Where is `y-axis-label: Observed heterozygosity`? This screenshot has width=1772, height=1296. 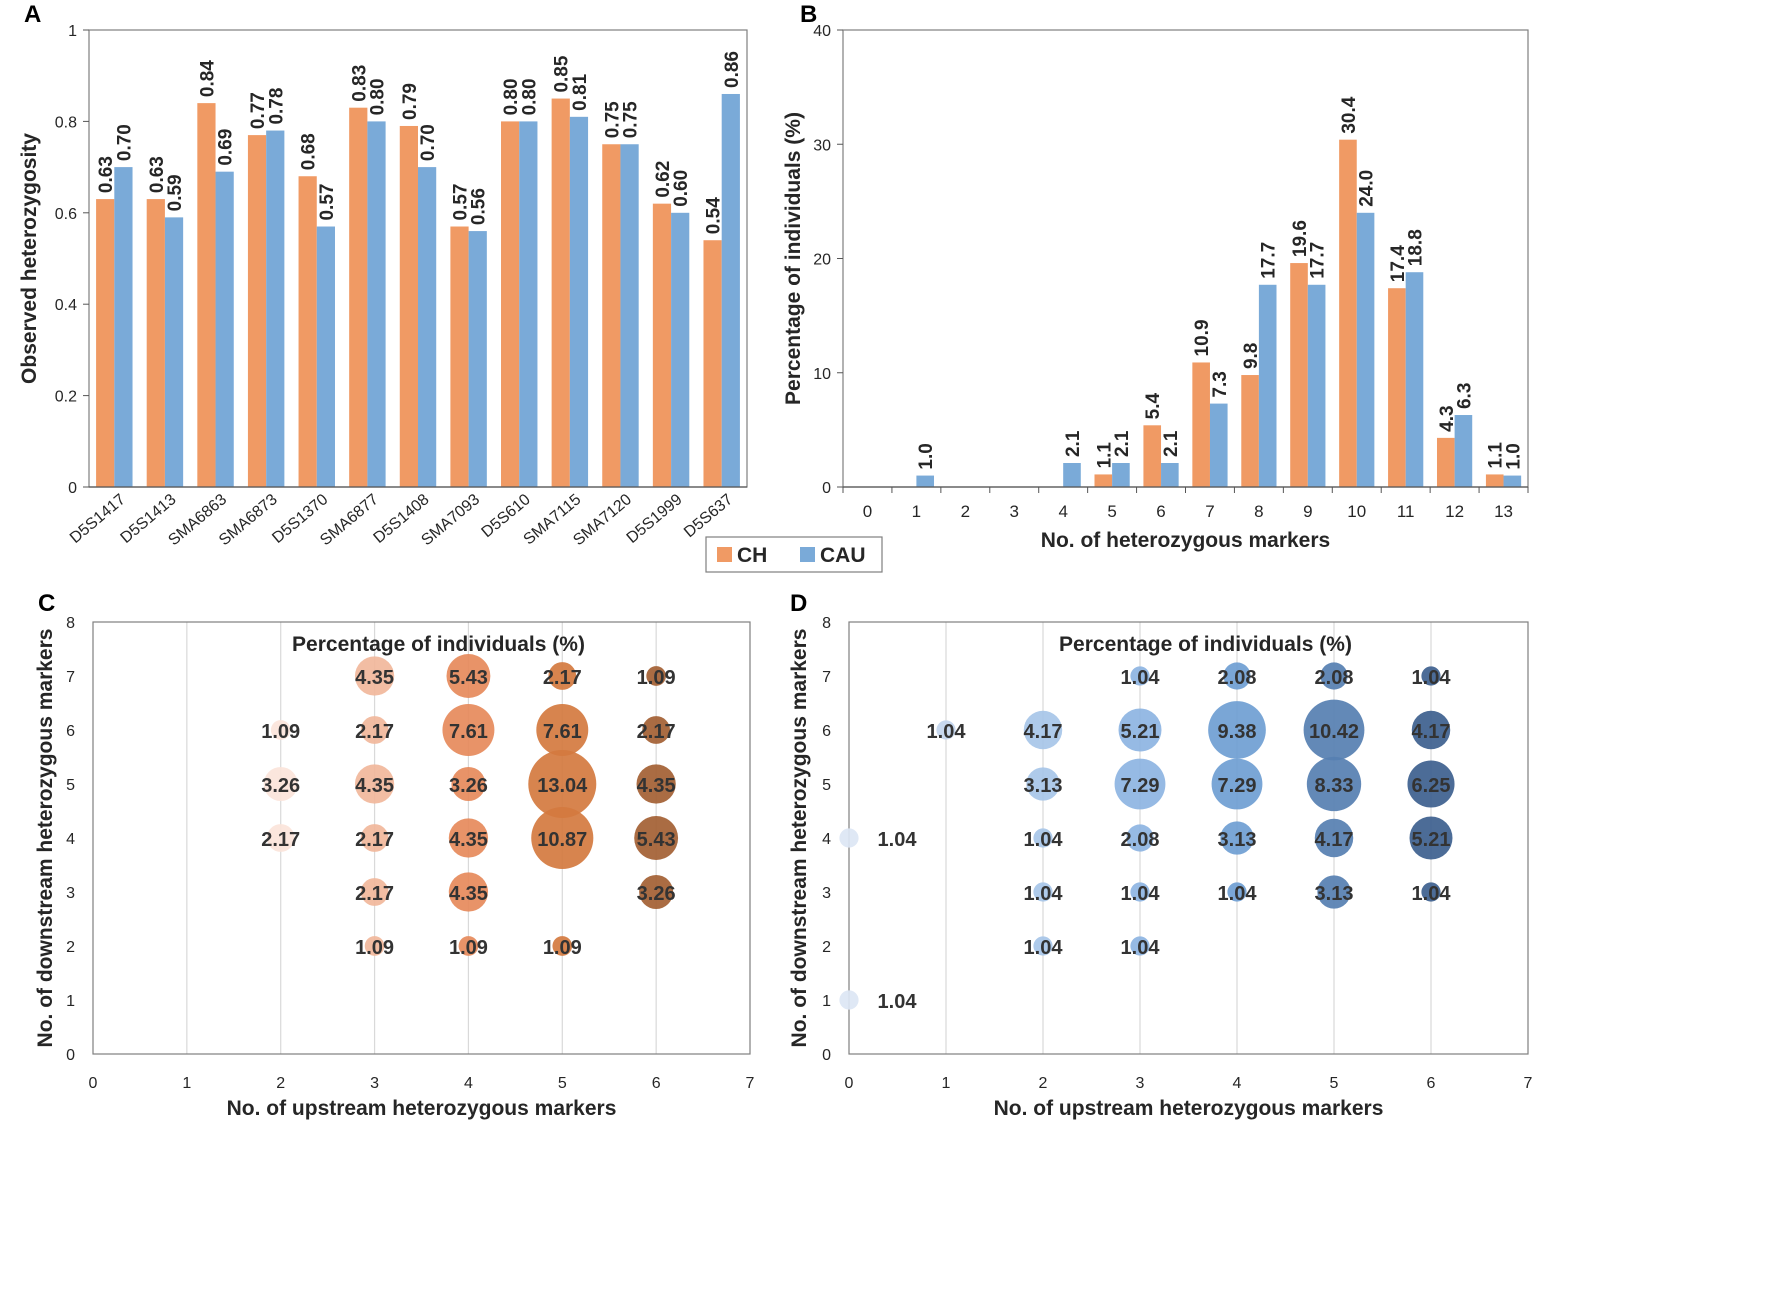 y-axis-label: Observed heterozygosity is located at coordinates (29, 258).